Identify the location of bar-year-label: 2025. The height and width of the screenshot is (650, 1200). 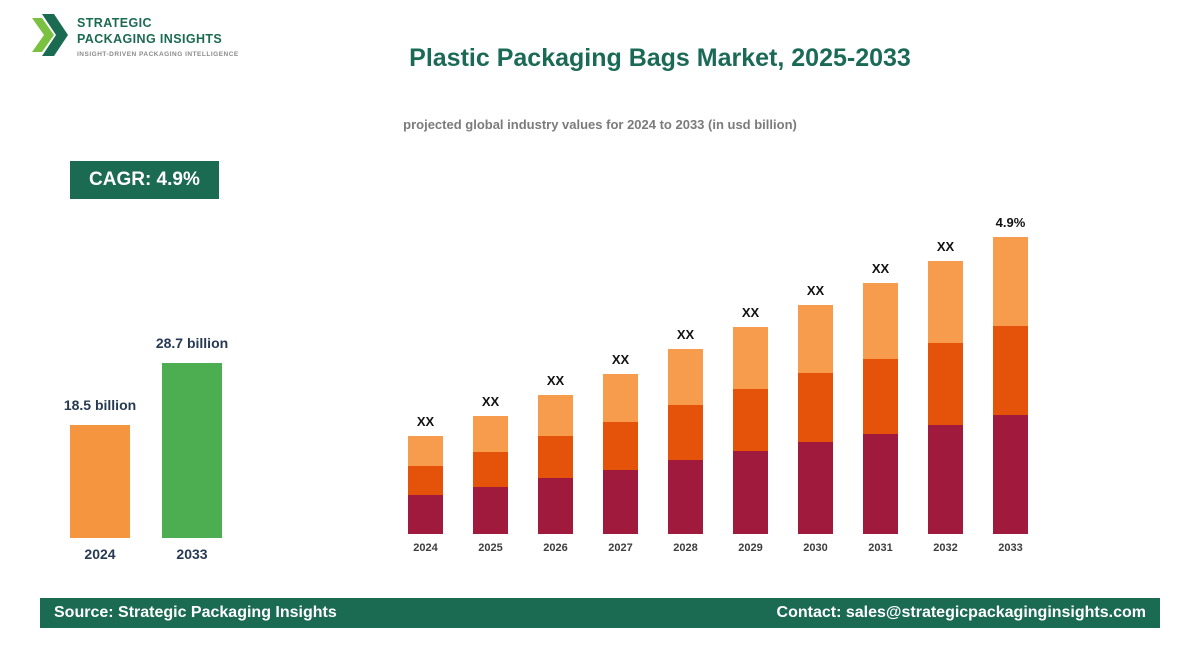
(490, 548).